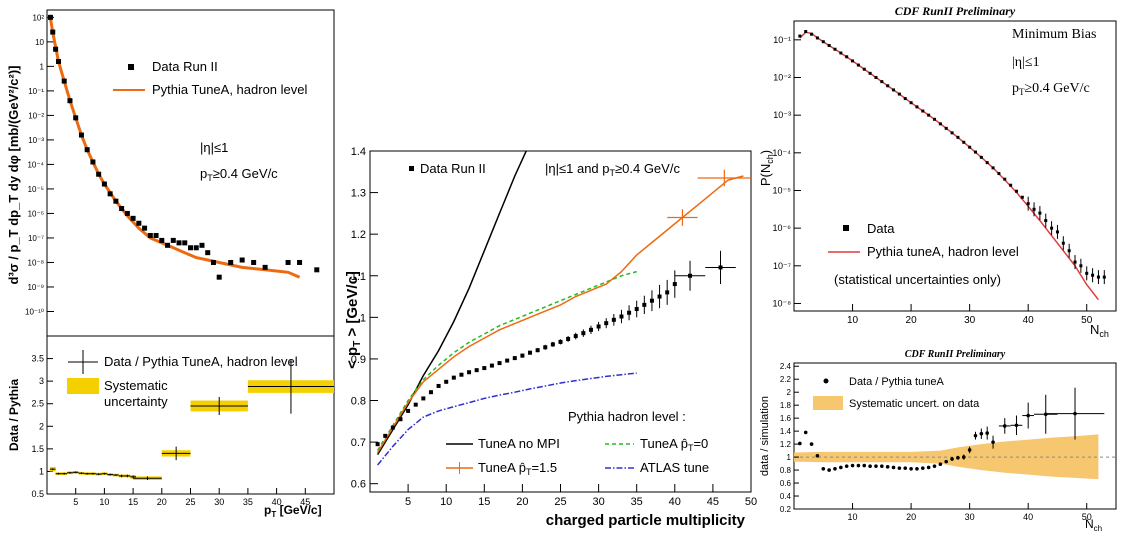  Describe the element at coordinates (786, 418) in the screenshot. I see `p5-ytick-label: 1.6` at that location.